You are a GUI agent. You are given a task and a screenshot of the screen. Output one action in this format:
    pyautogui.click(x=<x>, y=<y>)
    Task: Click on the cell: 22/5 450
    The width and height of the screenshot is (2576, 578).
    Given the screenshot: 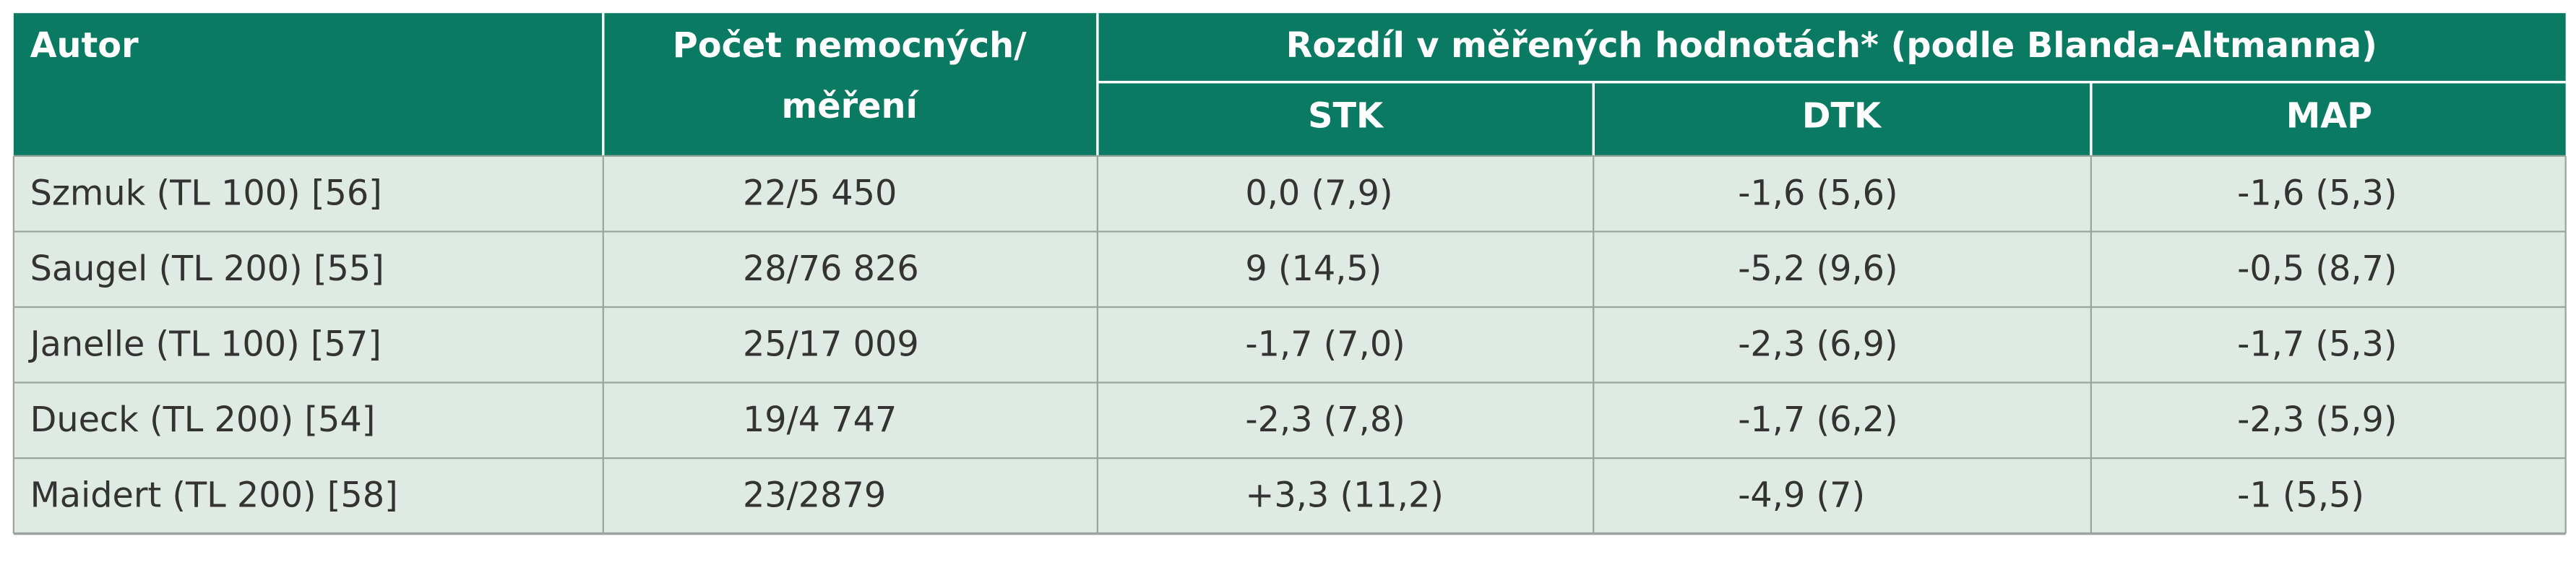 What is the action you would take?
    pyautogui.click(x=820, y=193)
    